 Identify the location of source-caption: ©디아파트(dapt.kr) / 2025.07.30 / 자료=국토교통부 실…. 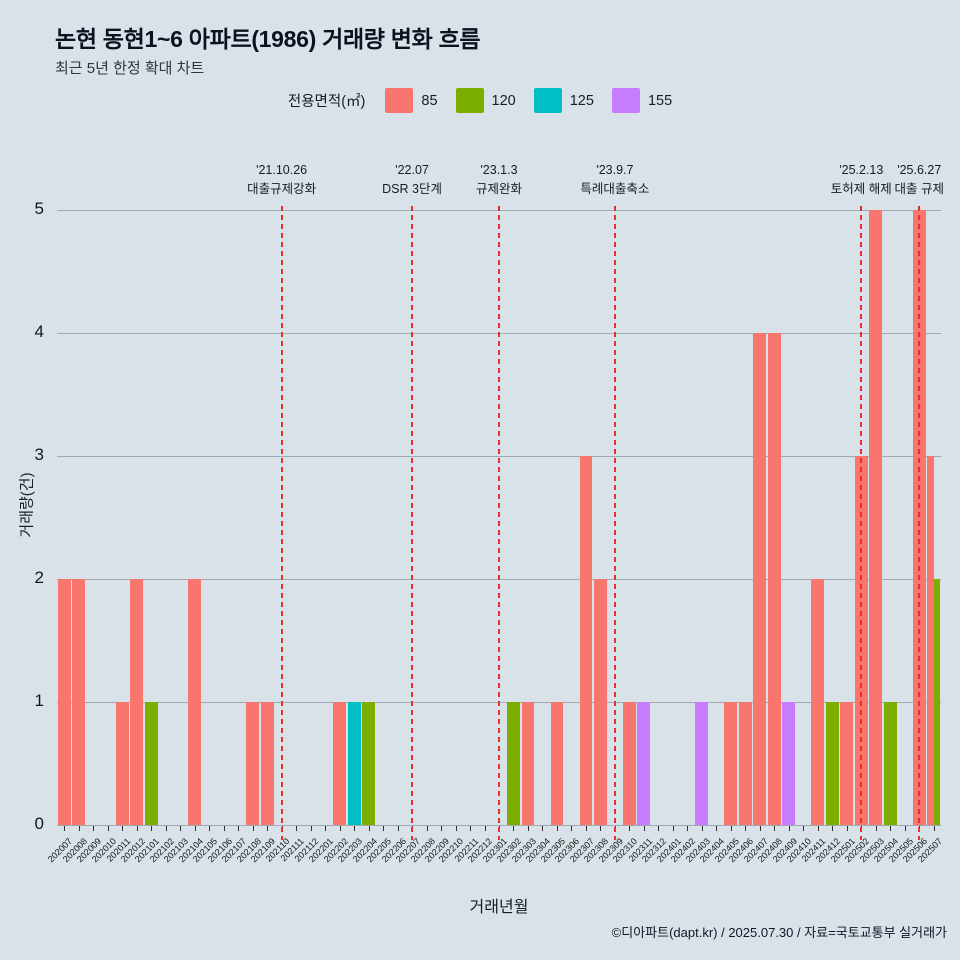
(779, 932).